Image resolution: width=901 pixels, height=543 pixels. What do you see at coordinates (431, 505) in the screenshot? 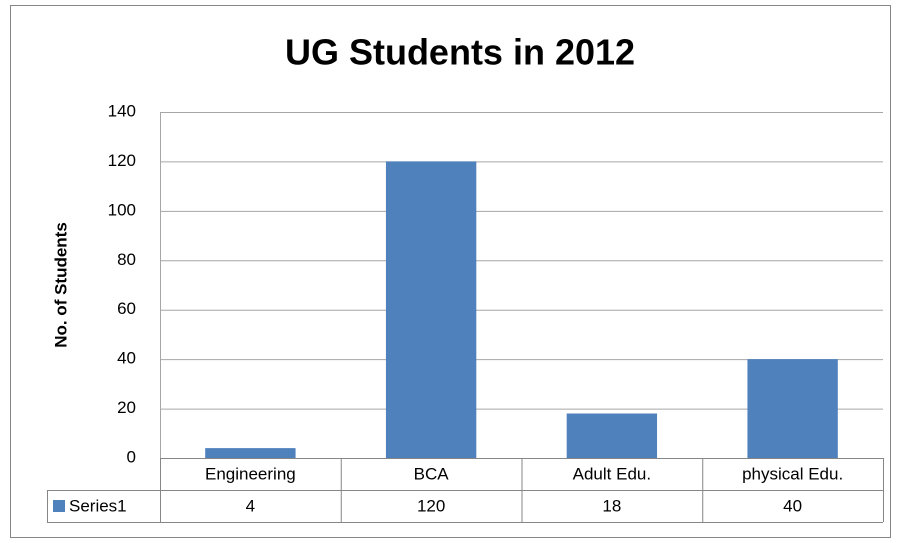
I see `table-value: 120` at bounding box center [431, 505].